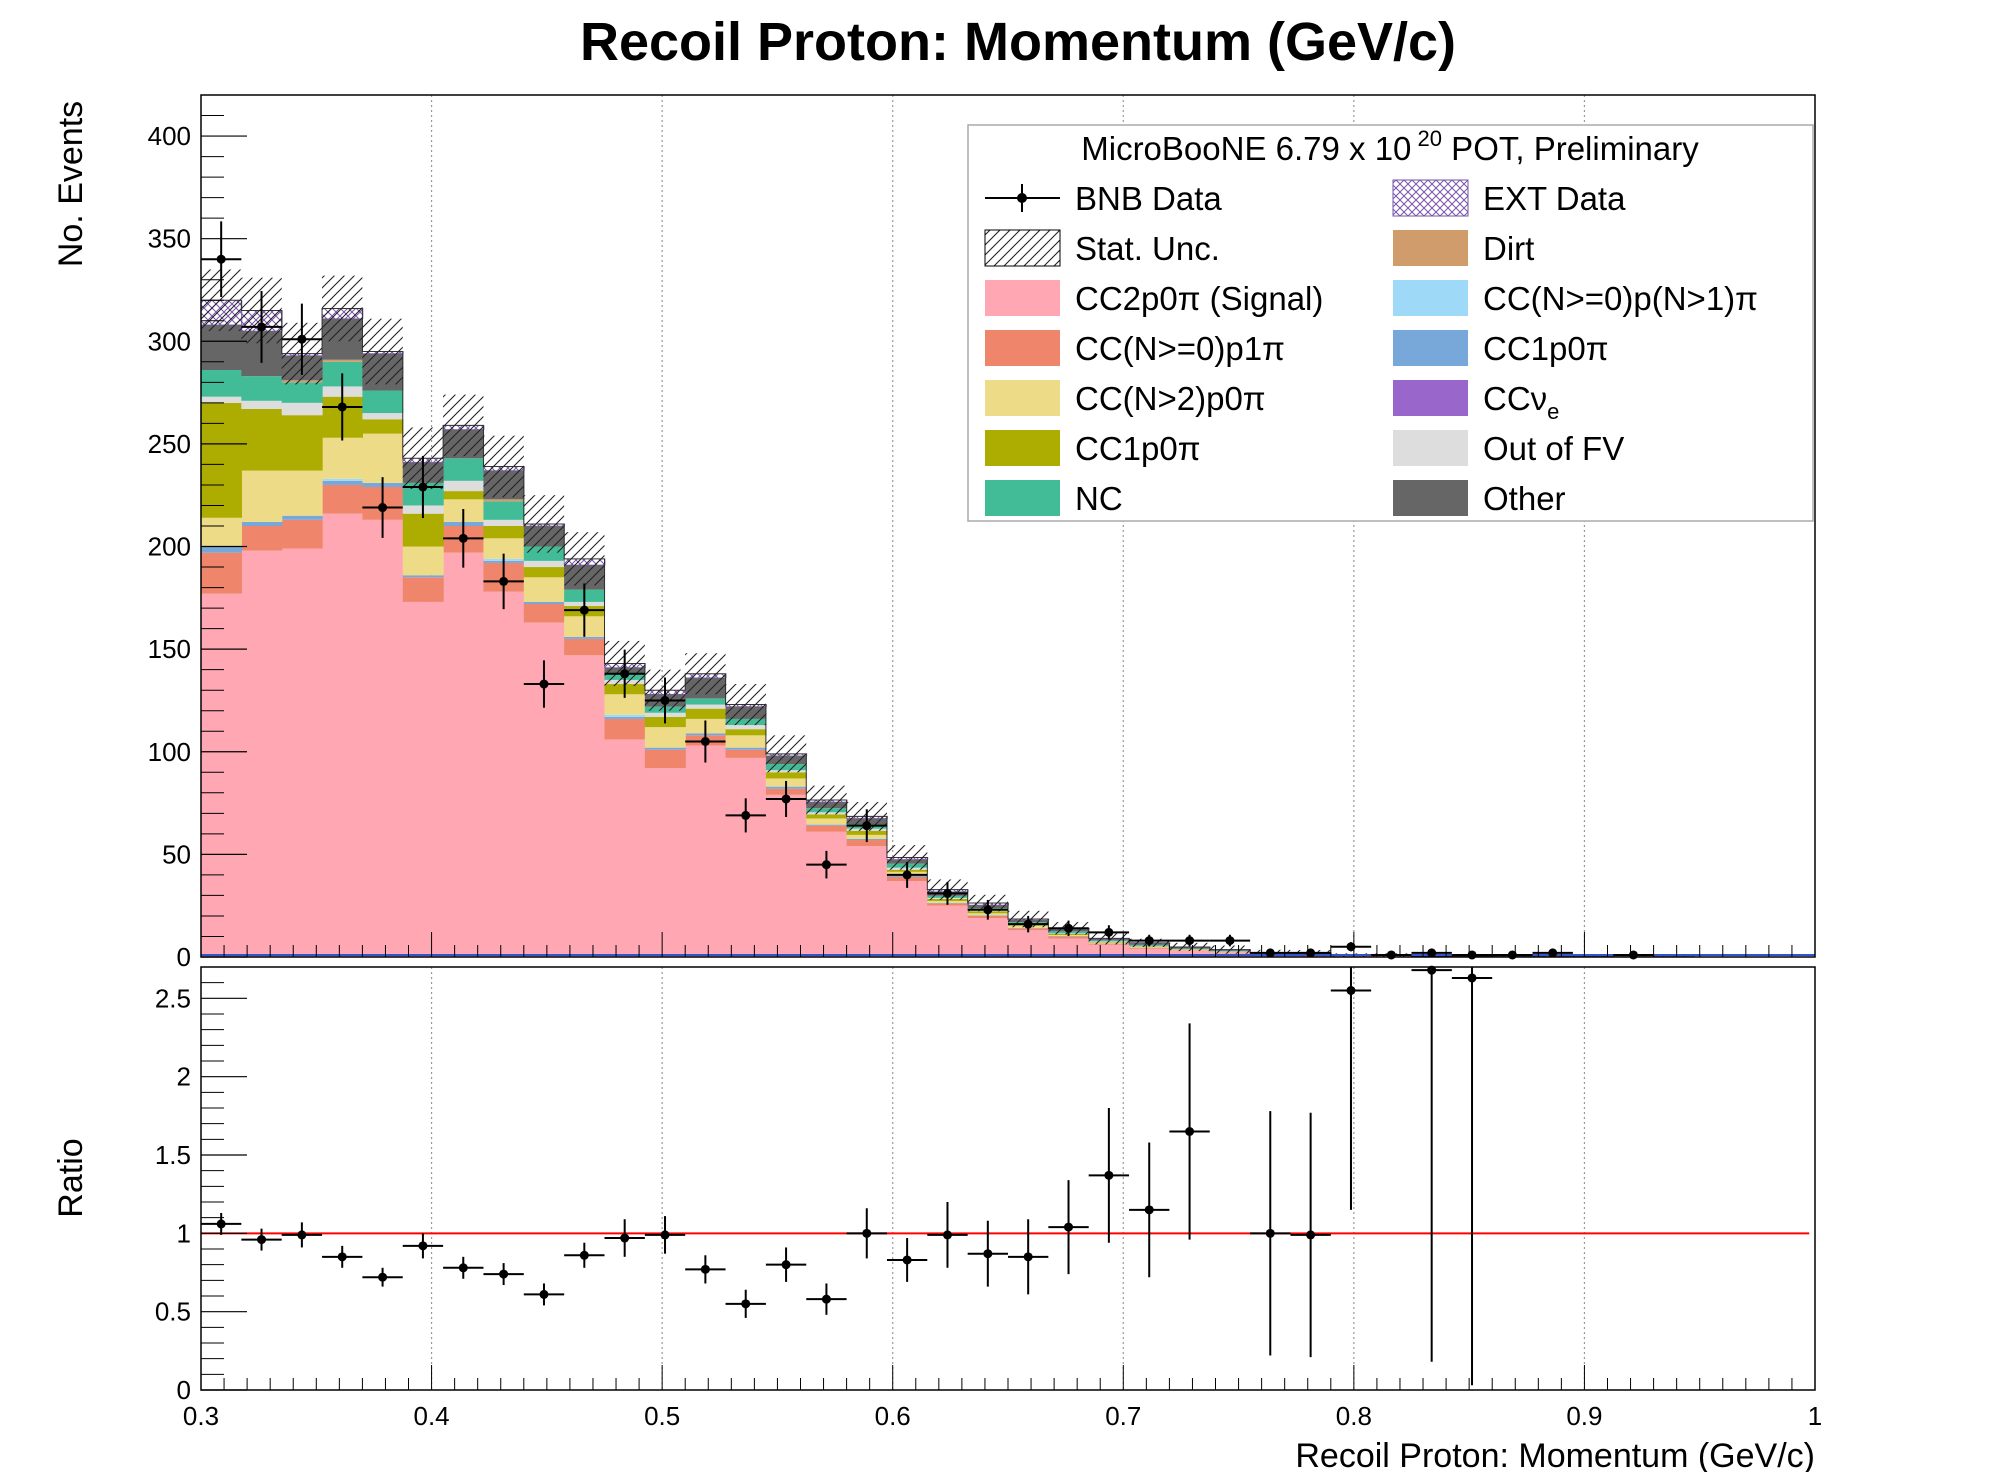 The width and height of the screenshot is (1996, 1472). I want to click on legend-label: CC(N>=0)p1π, so click(1180, 348).